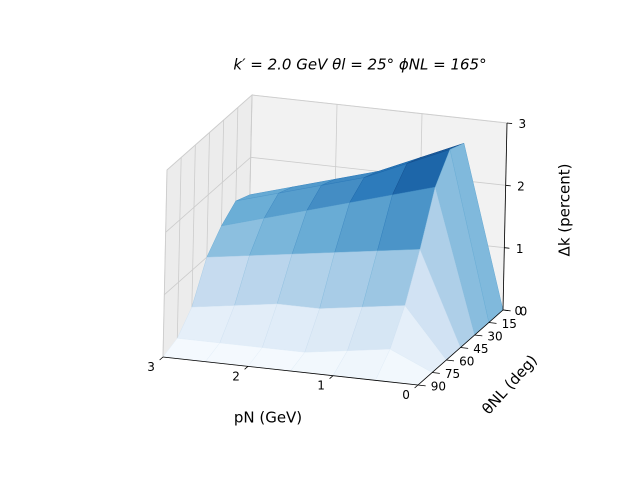 This screenshot has height=480, width=640. I want to click on z-tick-label: 2, so click(521, 187).